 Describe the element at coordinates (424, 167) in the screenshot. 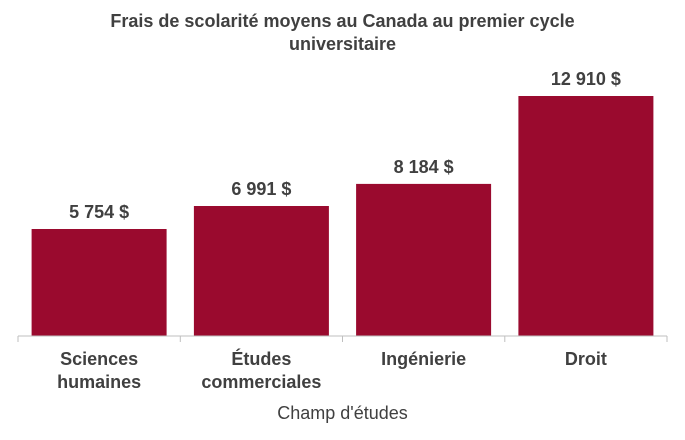

I see `data-label-3: 8 184 $` at that location.